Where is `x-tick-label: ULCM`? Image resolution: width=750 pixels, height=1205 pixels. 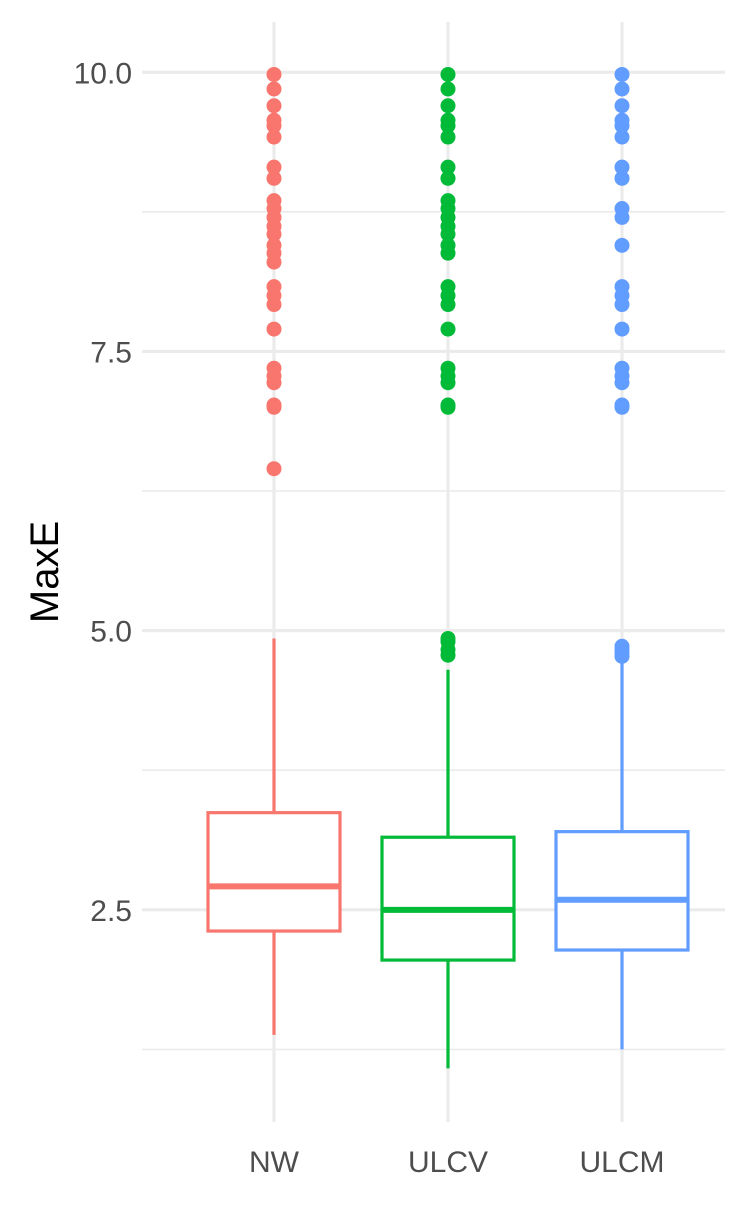
x-tick-label: ULCM is located at coordinates (621, 1162).